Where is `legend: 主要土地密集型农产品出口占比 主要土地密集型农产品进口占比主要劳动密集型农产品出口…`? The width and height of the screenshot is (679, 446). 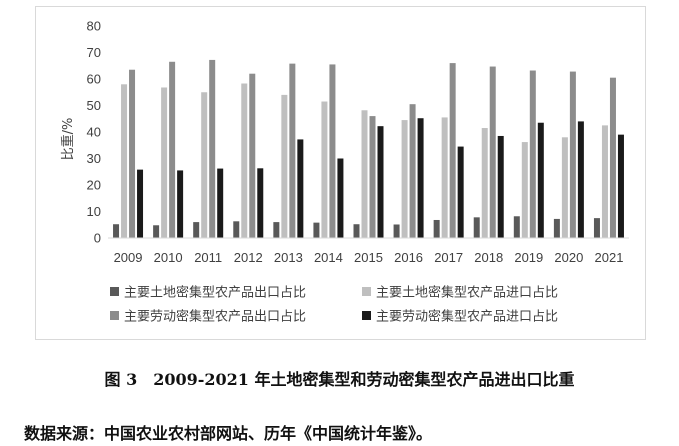 legend: 主要土地密集型农产品出口占比 主要土地密集型农产品进口占比主要劳动密集型农产品出口… is located at coordinates (334, 305).